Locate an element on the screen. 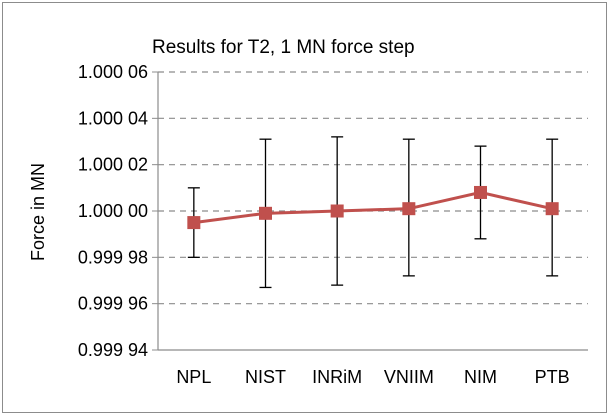  y-tick-label: 0.999 94 is located at coordinates (113, 350).